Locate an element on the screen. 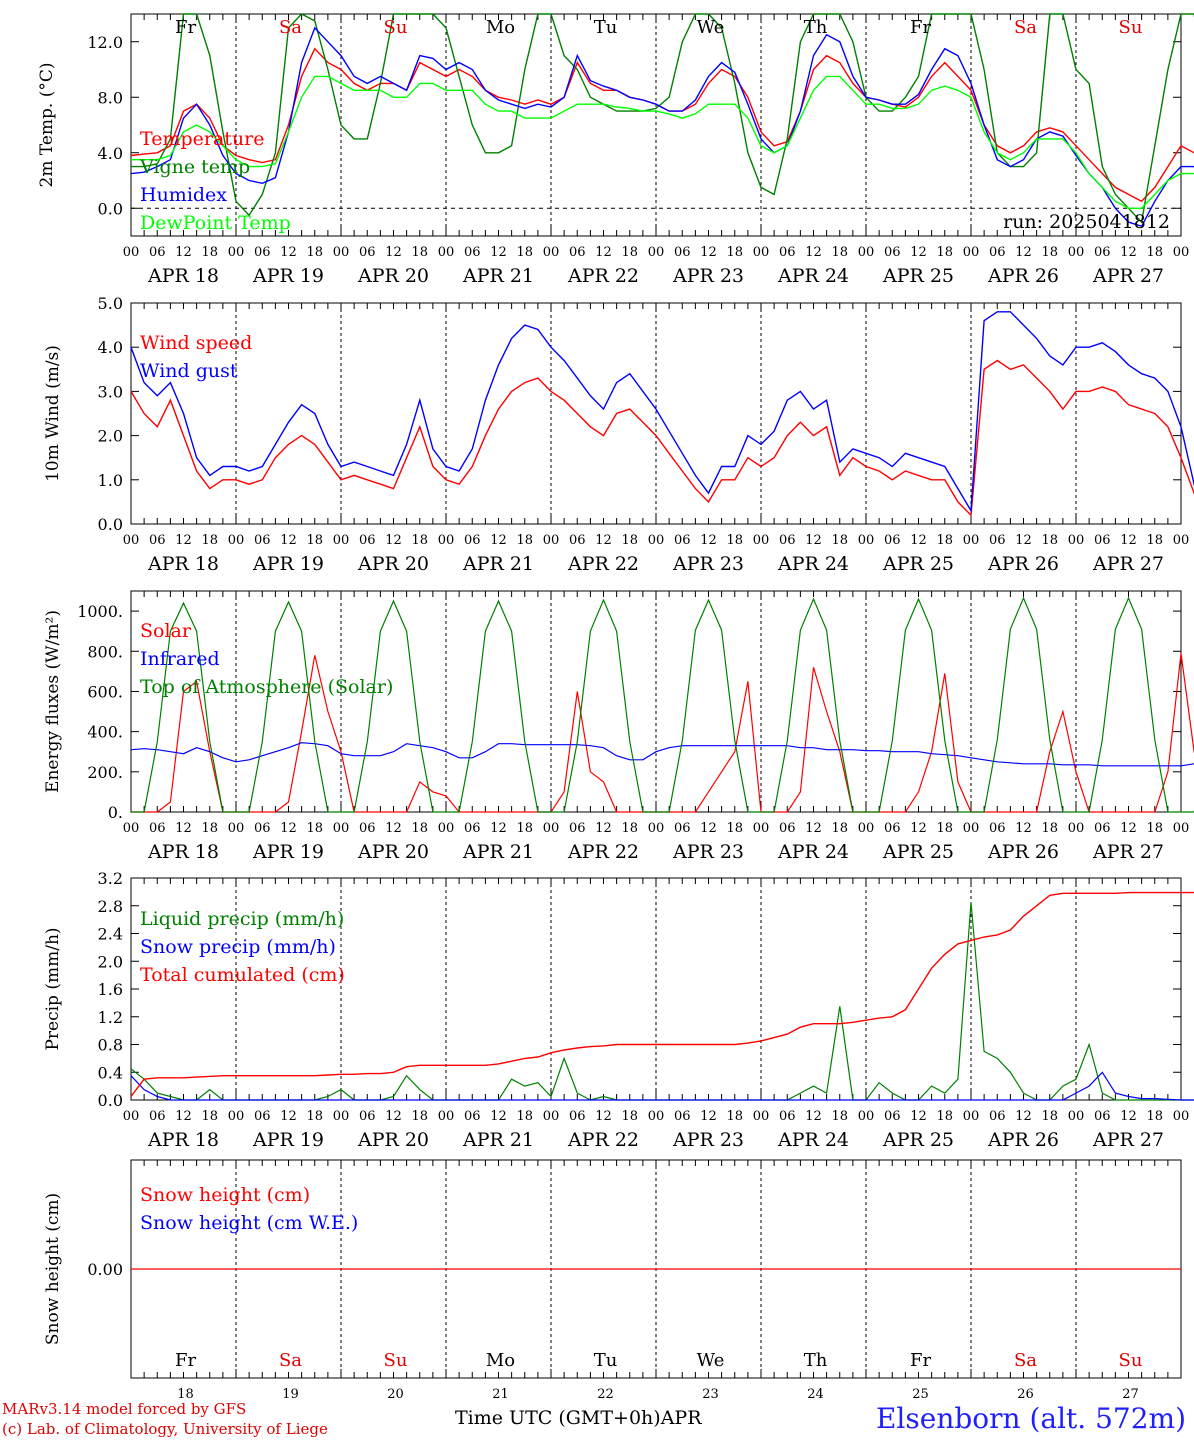 The width and height of the screenshot is (1194, 1440). weekday-label: Tu is located at coordinates (606, 27).